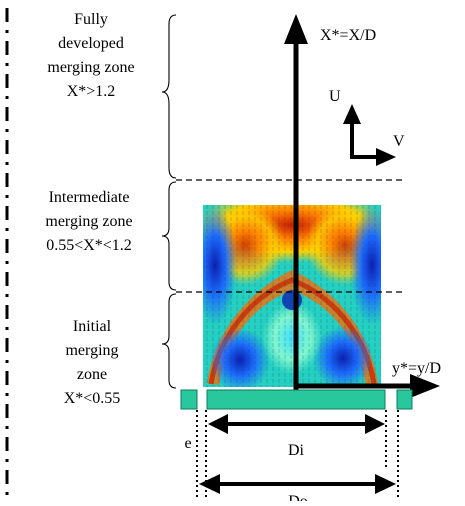  Describe the element at coordinates (90, 67) in the screenshot. I see `zone-1-line-3: merging zone` at that location.